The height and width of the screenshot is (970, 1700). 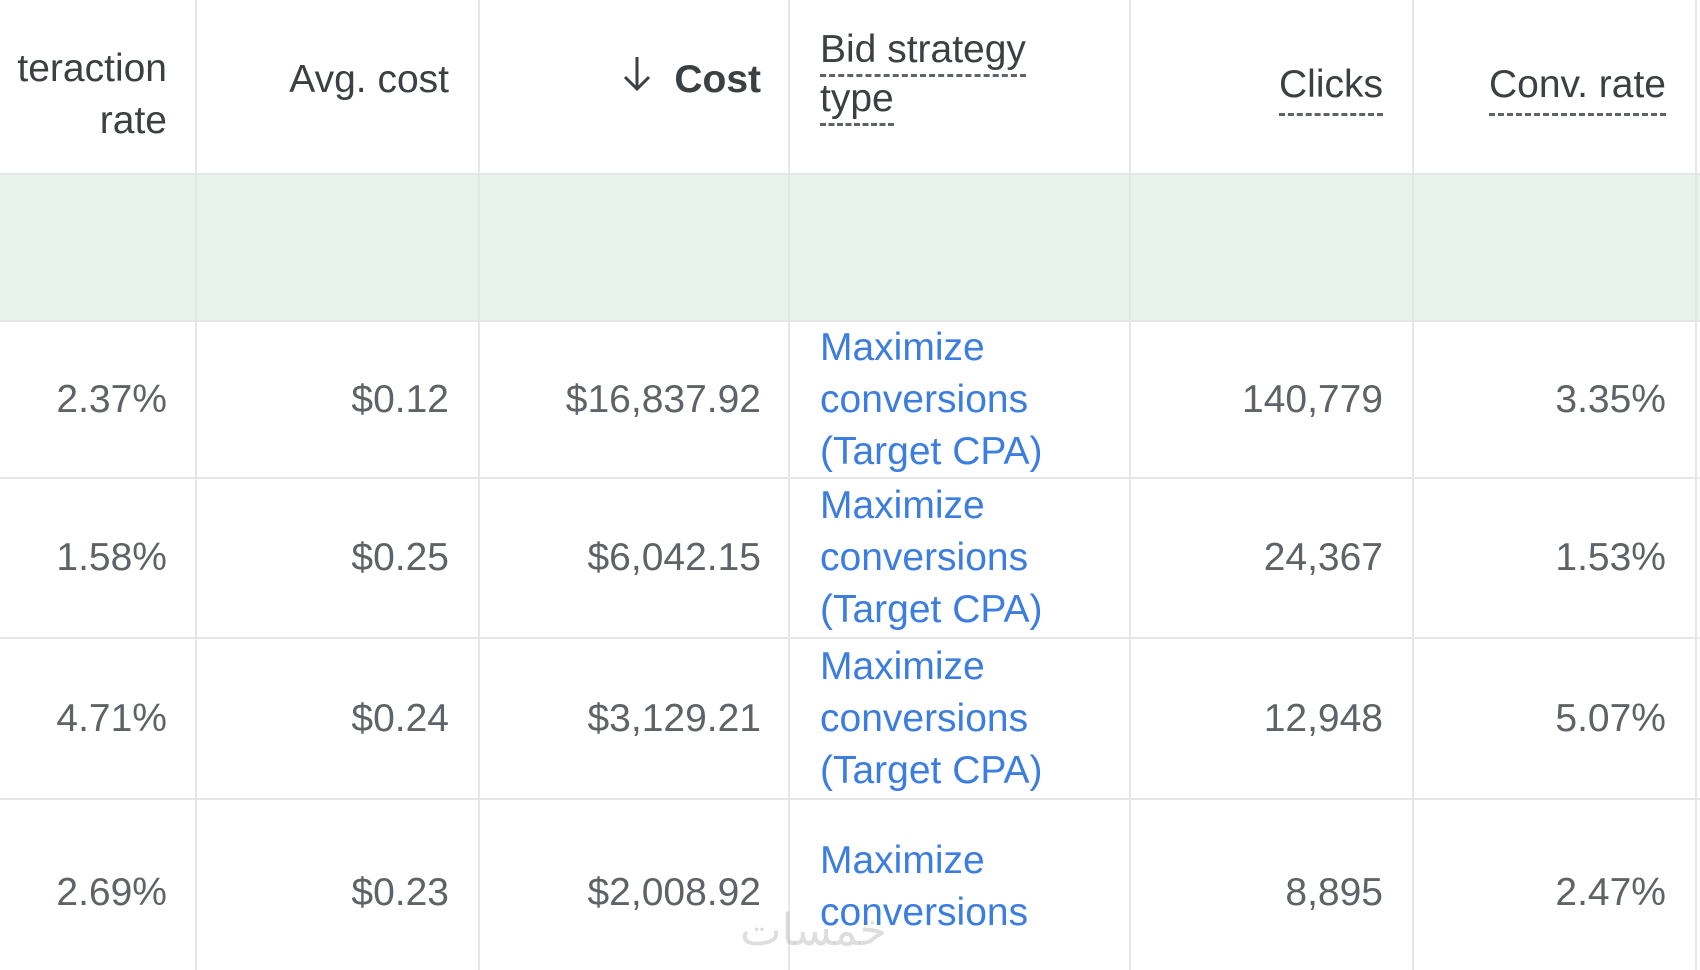 I want to click on table-row-3-interaction-rate: 4.71%, so click(x=111, y=718).